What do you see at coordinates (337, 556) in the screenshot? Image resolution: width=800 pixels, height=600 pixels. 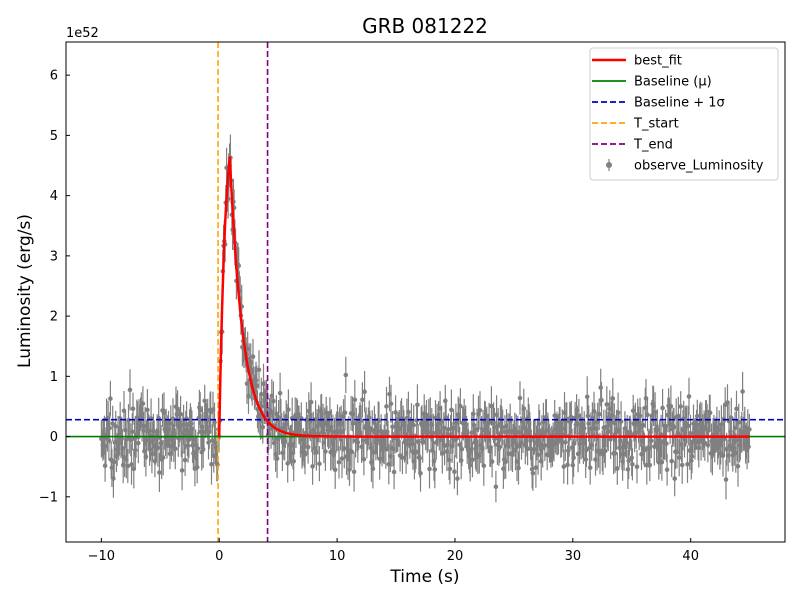 I see `x-tick-label: 10` at bounding box center [337, 556].